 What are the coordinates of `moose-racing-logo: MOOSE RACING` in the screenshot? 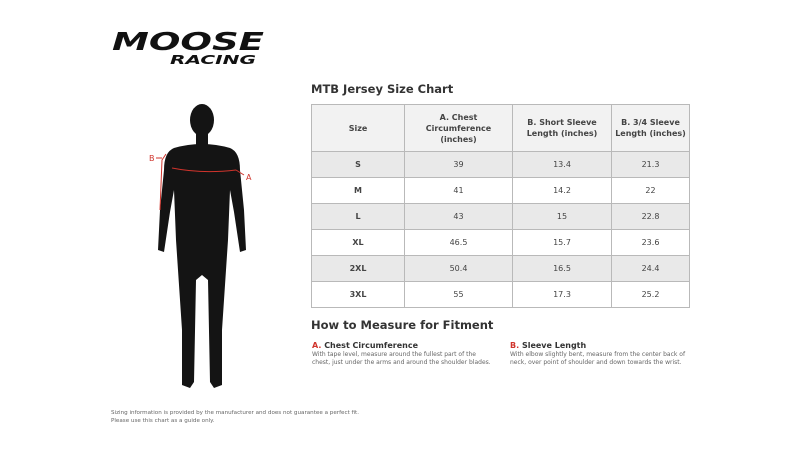 It's located at (188, 47).